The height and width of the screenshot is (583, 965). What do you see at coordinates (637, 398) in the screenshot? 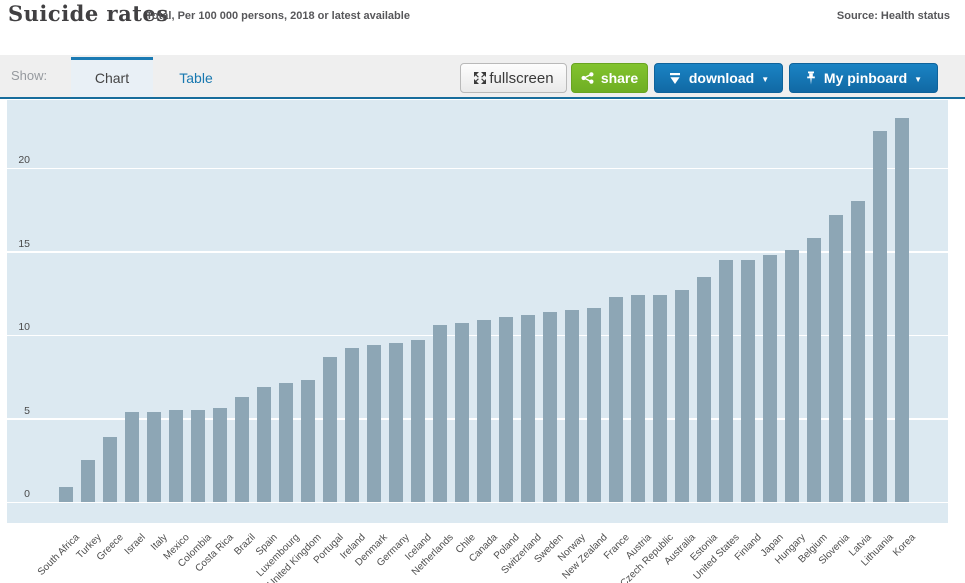
I see `bar-austria` at bounding box center [637, 398].